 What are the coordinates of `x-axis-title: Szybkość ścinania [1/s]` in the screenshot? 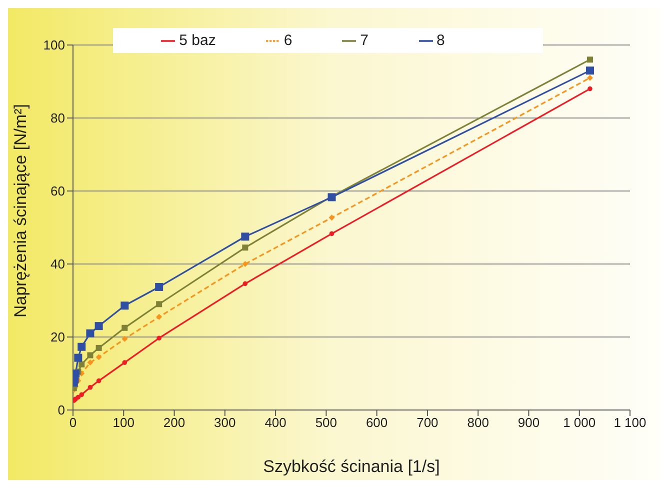 It's located at (351, 466).